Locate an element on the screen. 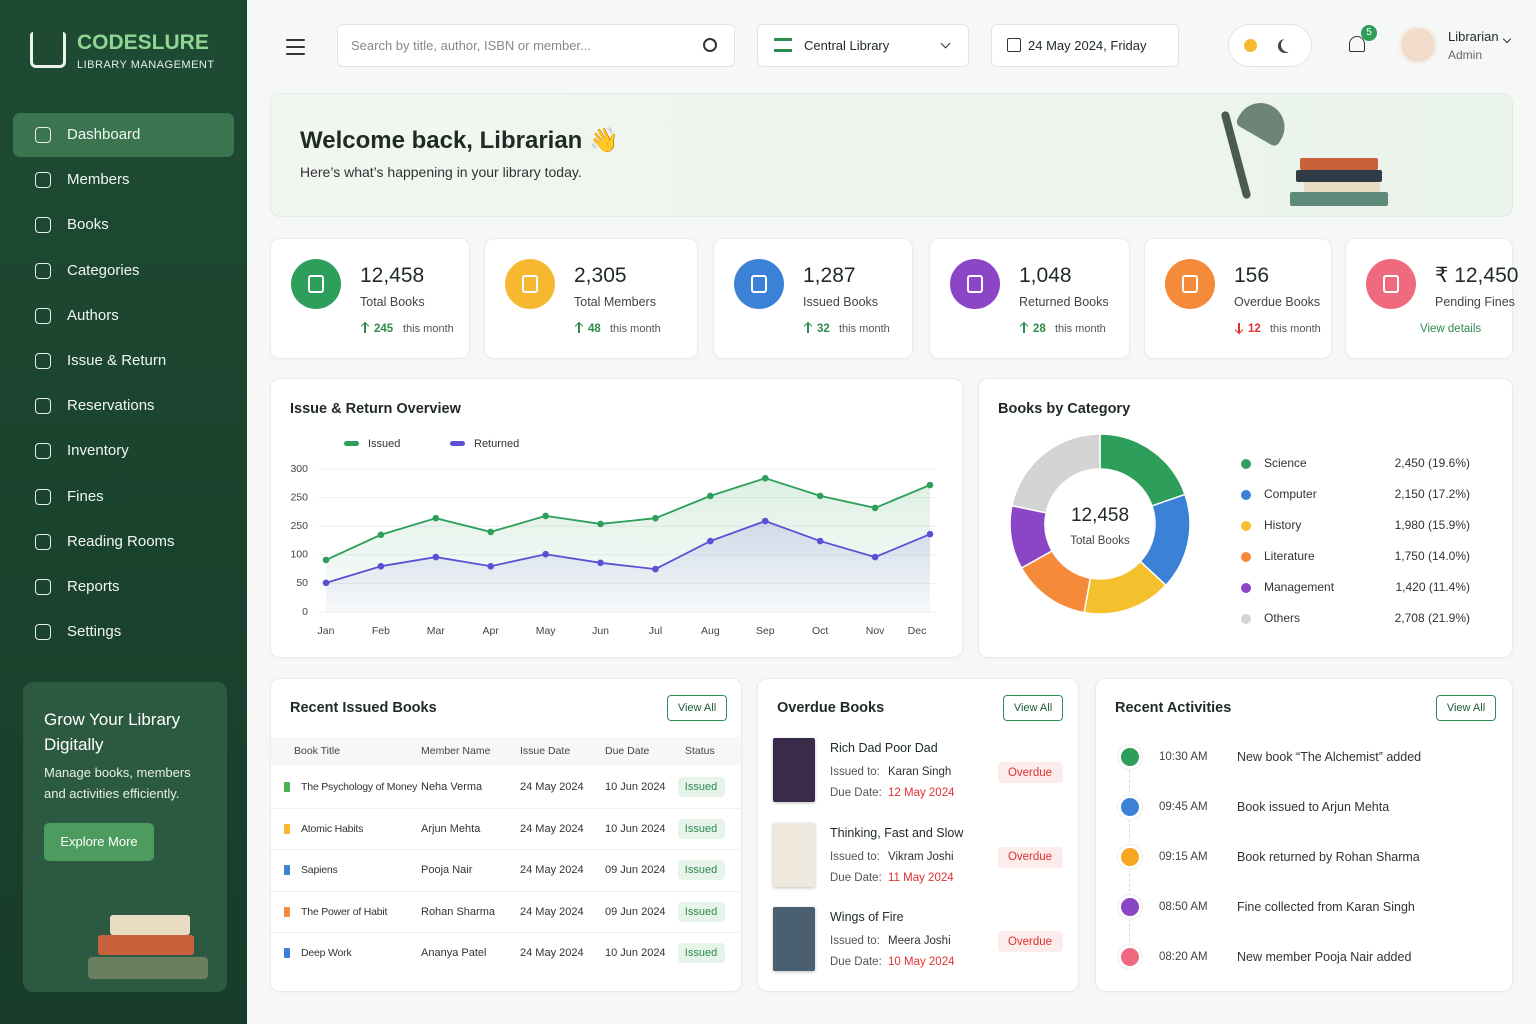 Image resolution: width=1536 pixels, height=1024 pixels. nav-item: Reading Rooms is located at coordinates (121, 541).